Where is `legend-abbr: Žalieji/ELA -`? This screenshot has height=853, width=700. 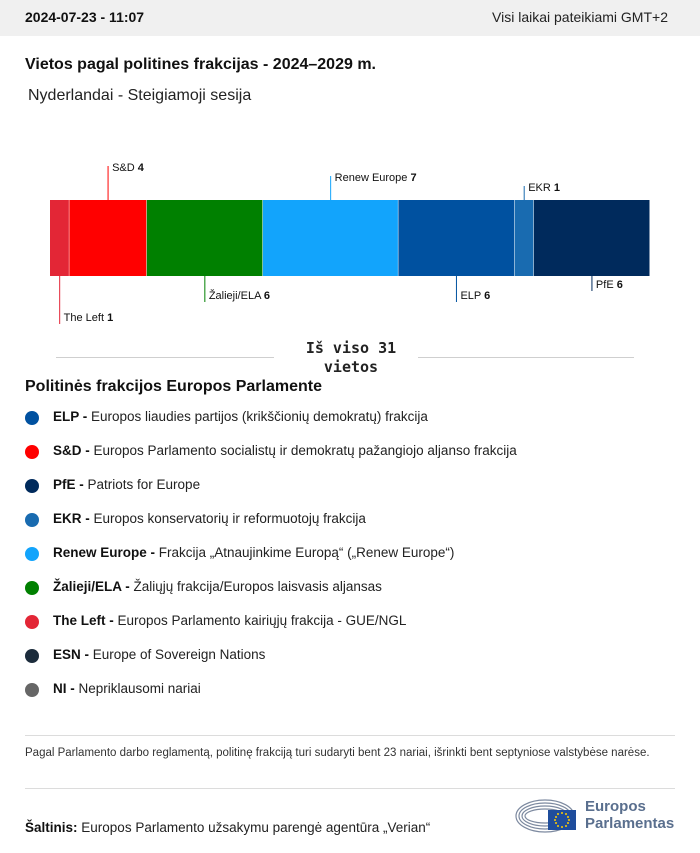
legend-abbr: Žalieji/ELA - is located at coordinates (91, 586).